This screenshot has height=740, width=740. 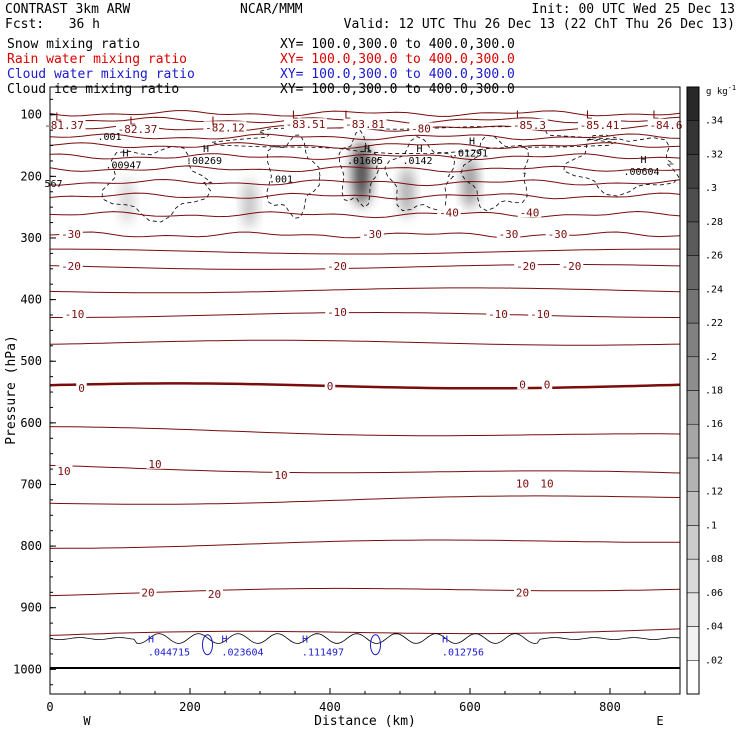 I want to click on x-tick-label: 800, so click(x=610, y=707).